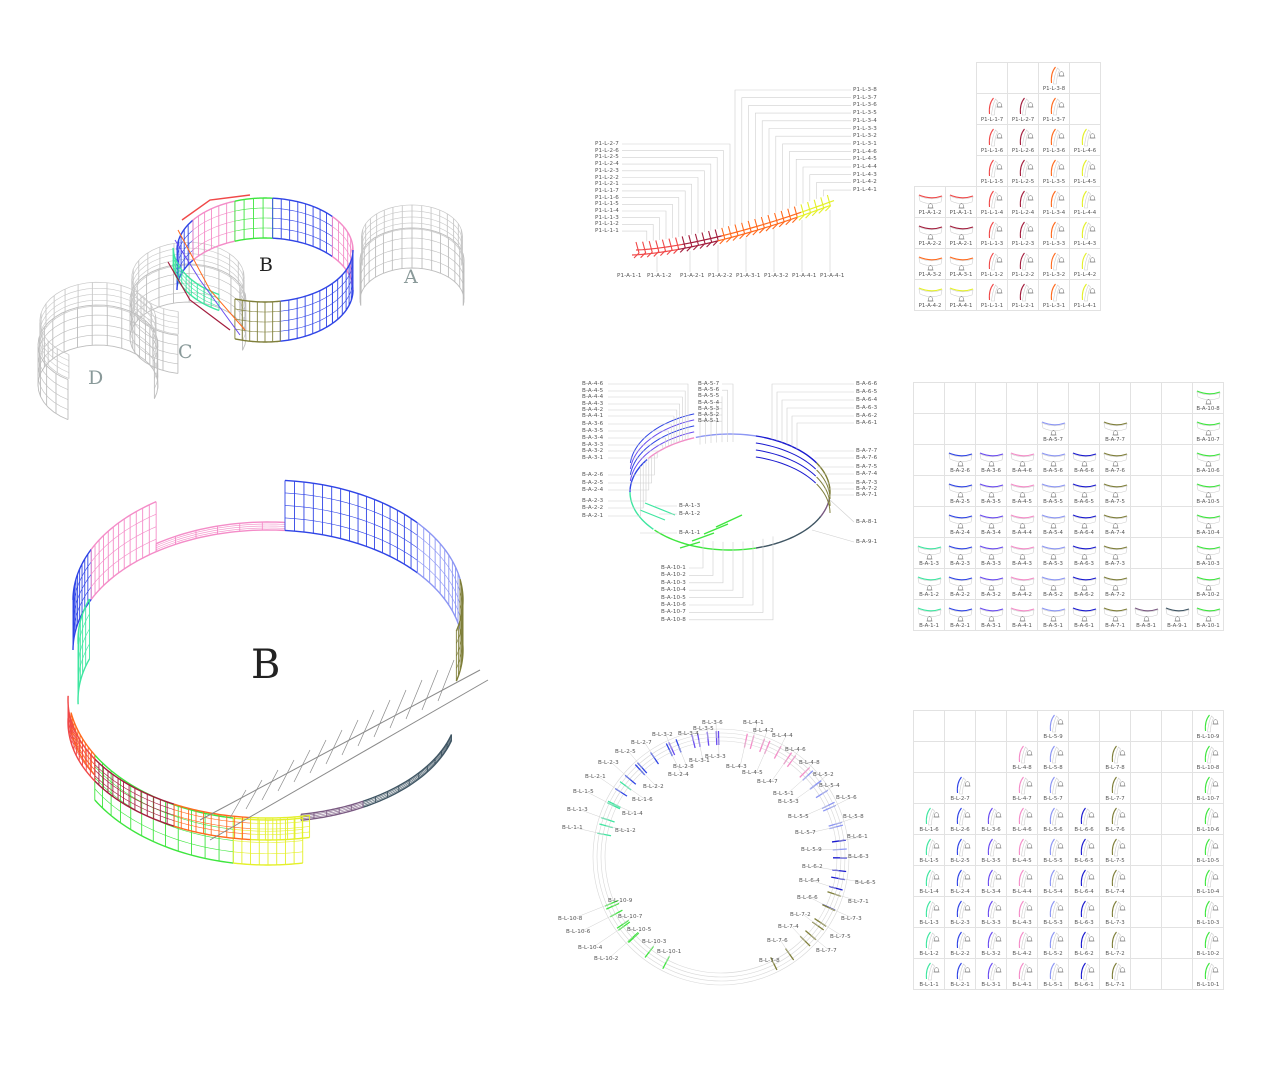 The height and width of the screenshot is (1080, 1280). What do you see at coordinates (1084, 615) in the screenshot?
I see `member-cell: B-A-6-1` at bounding box center [1084, 615].